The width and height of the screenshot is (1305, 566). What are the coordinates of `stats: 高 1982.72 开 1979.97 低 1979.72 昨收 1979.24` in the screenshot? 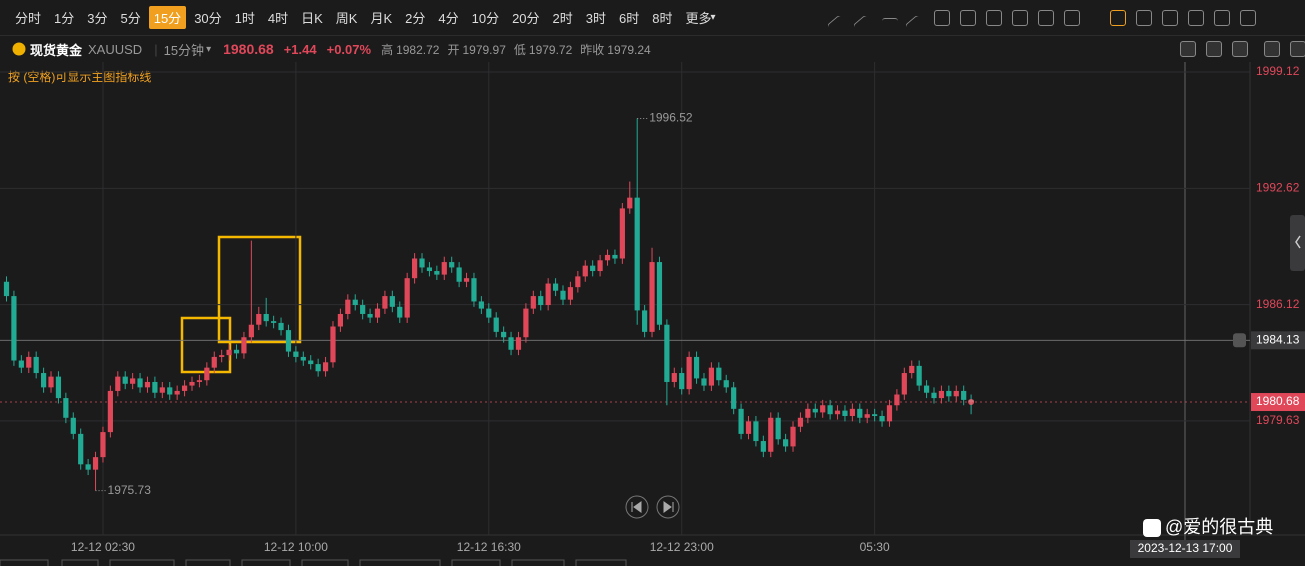 It's located at (520, 49).